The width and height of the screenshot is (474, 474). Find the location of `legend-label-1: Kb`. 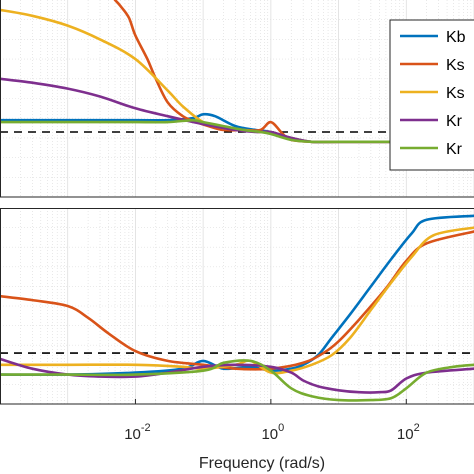

legend-label-1: Kb is located at coordinates (456, 37).